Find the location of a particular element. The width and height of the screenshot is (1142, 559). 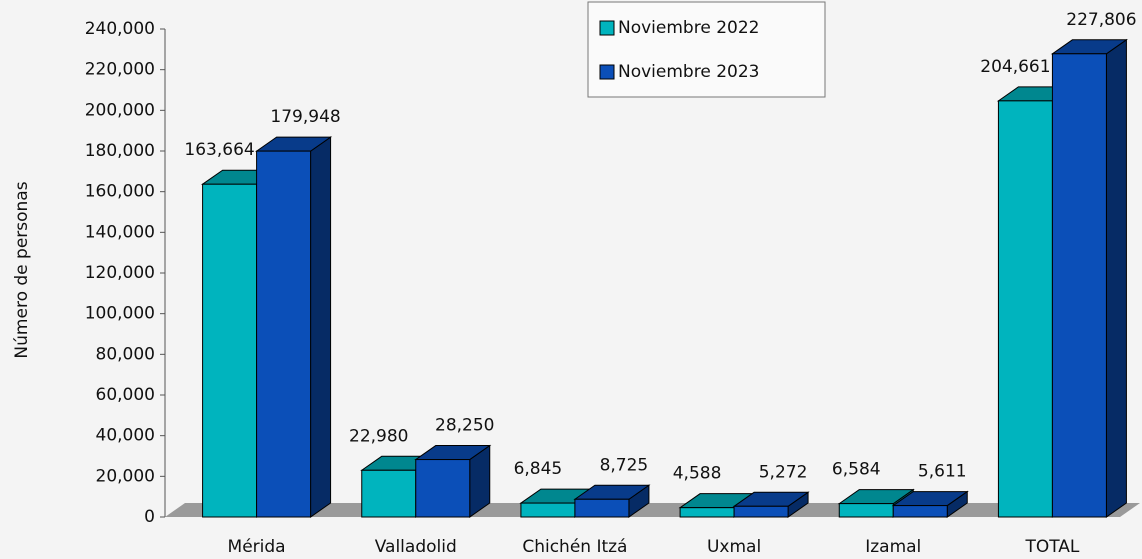

x-tick-label: TOTAL is located at coordinates (1051, 547).